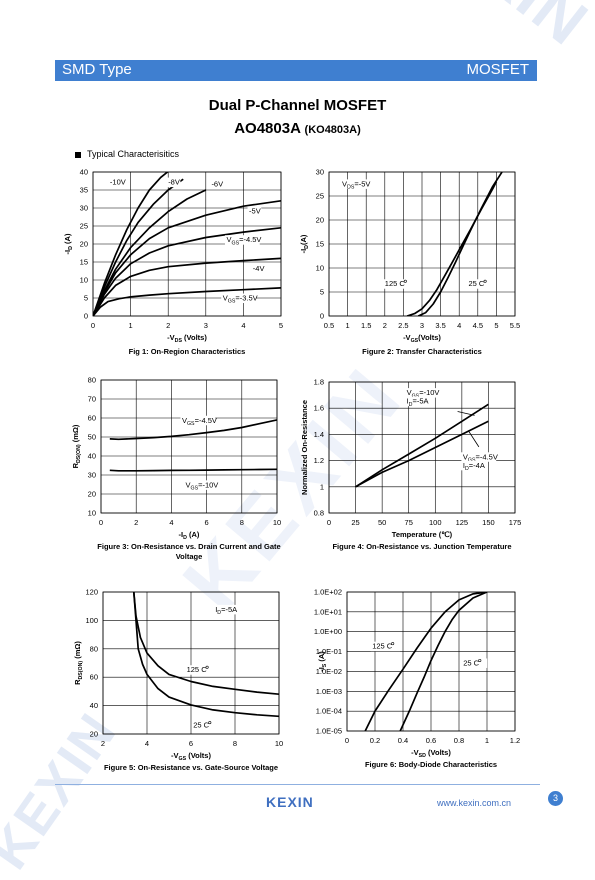 This screenshot has height=880, width=595. Describe the element at coordinates (133, 154) in the screenshot. I see `section-label: Typical Characterisitics` at that location.